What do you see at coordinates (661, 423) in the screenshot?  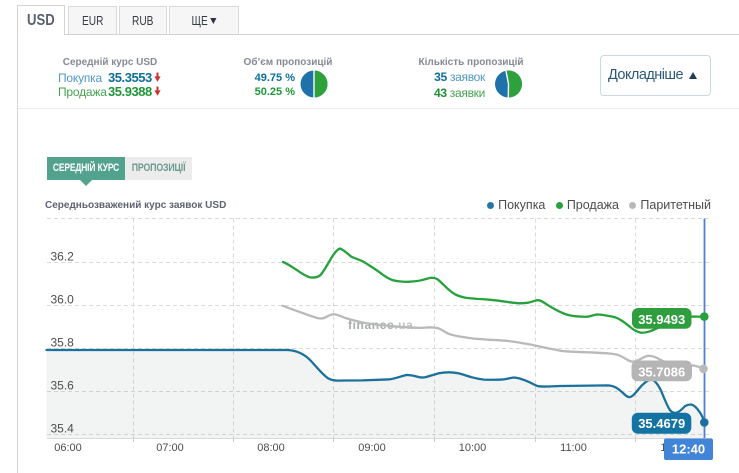 I see `svg-text: 35.4679` at bounding box center [661, 423].